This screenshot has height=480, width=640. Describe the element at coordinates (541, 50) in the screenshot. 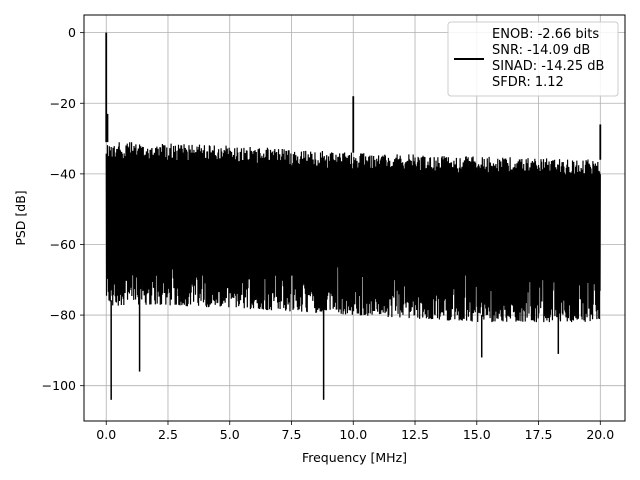

I see `legend-snr: SNR: -14.09 dB` at that location.